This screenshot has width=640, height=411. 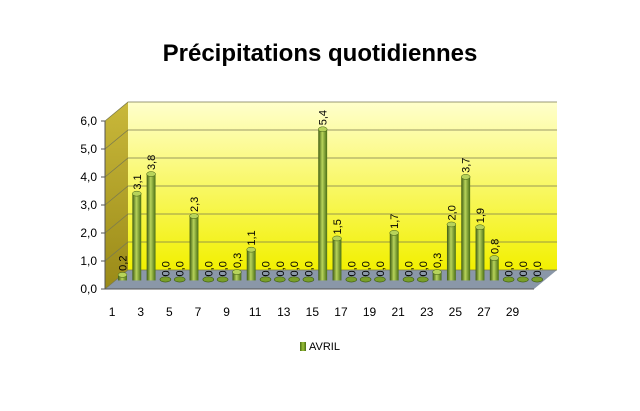 What do you see at coordinates (319, 303) in the screenshot?
I see `x-axis-ticks: 1 3 5 7 9 11 13 15 17 19 21 23 25 27 29` at bounding box center [319, 303].